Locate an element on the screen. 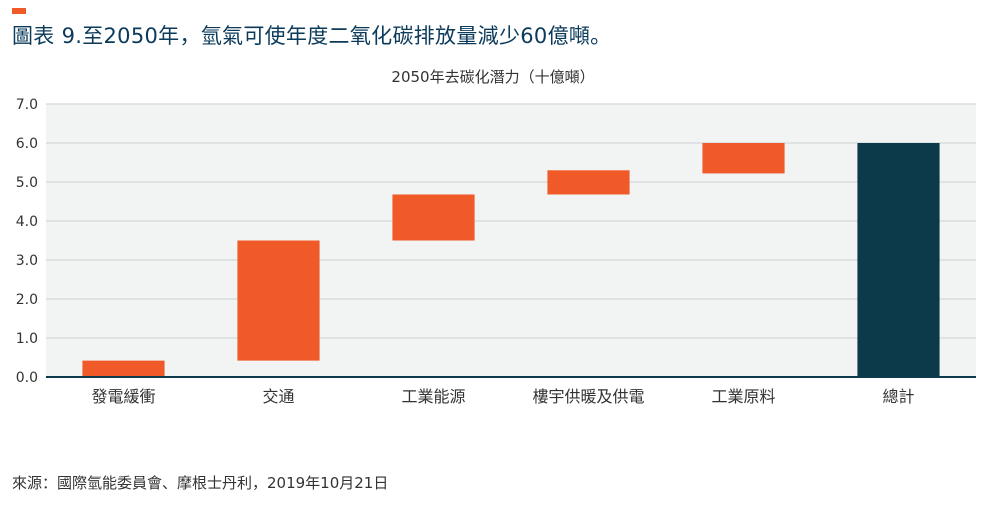  x-category-label: 工業能源 is located at coordinates (433, 396).